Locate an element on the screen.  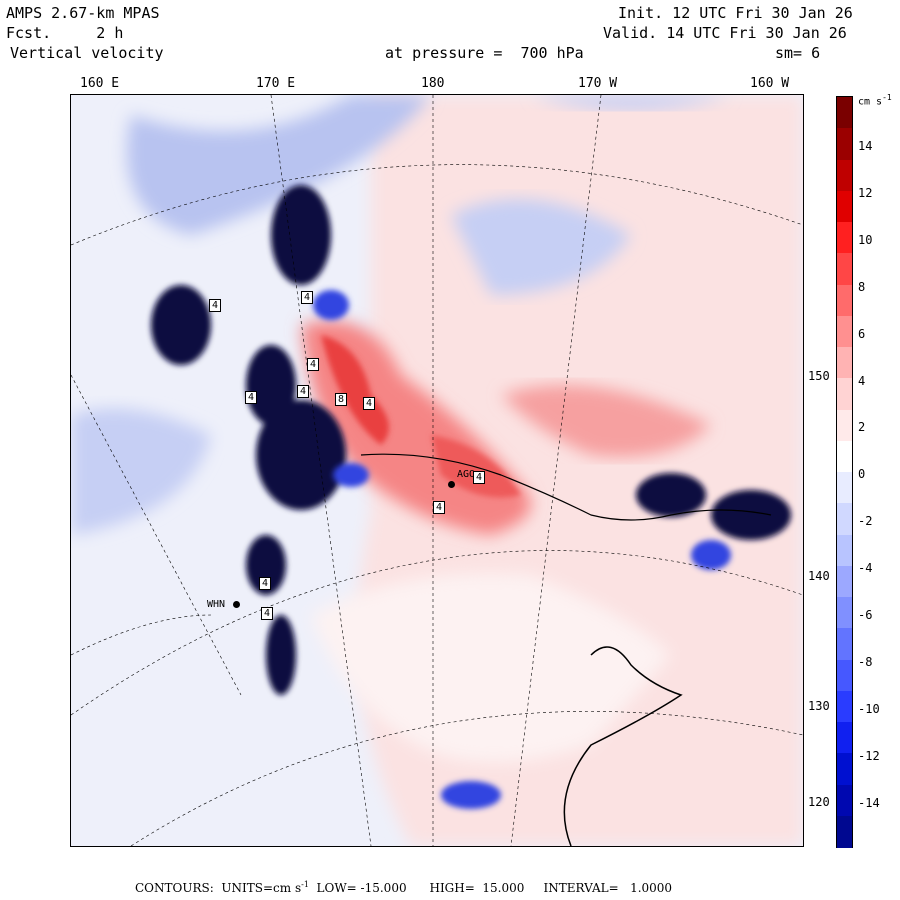
station-label-ago: AGO is located at coordinates (466, 474).